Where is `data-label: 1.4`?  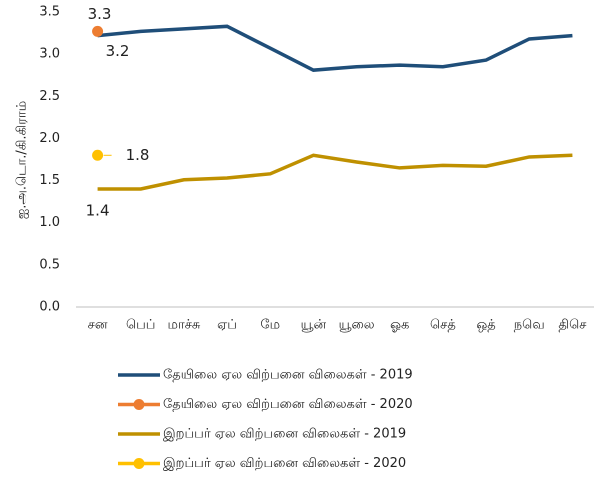
data-label: 1.4 is located at coordinates (98, 211).